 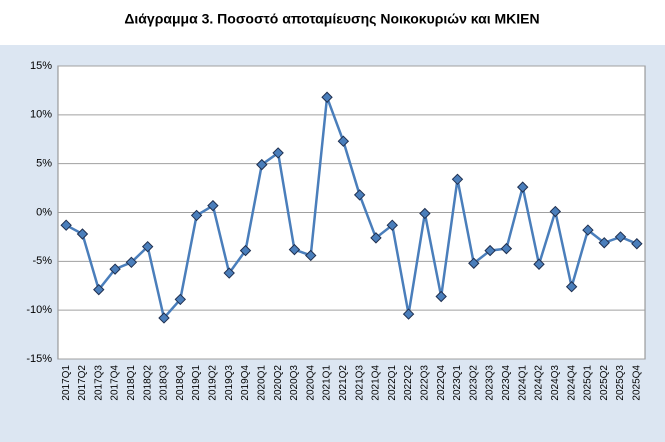 I want to click on y-tick-label: 5%, so click(x=44, y=164).